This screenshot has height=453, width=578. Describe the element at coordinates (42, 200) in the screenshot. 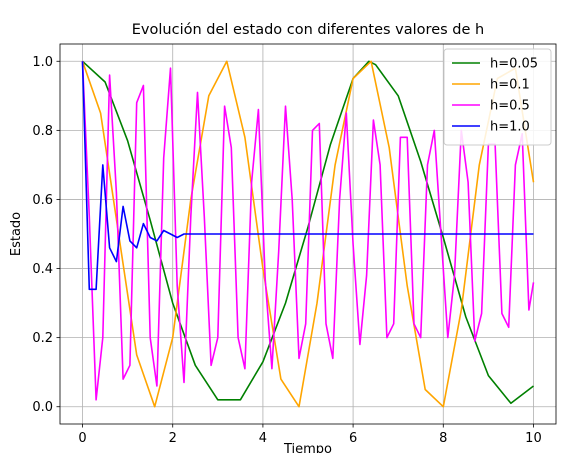

I see `y-tick-label: 0.6` at that location.